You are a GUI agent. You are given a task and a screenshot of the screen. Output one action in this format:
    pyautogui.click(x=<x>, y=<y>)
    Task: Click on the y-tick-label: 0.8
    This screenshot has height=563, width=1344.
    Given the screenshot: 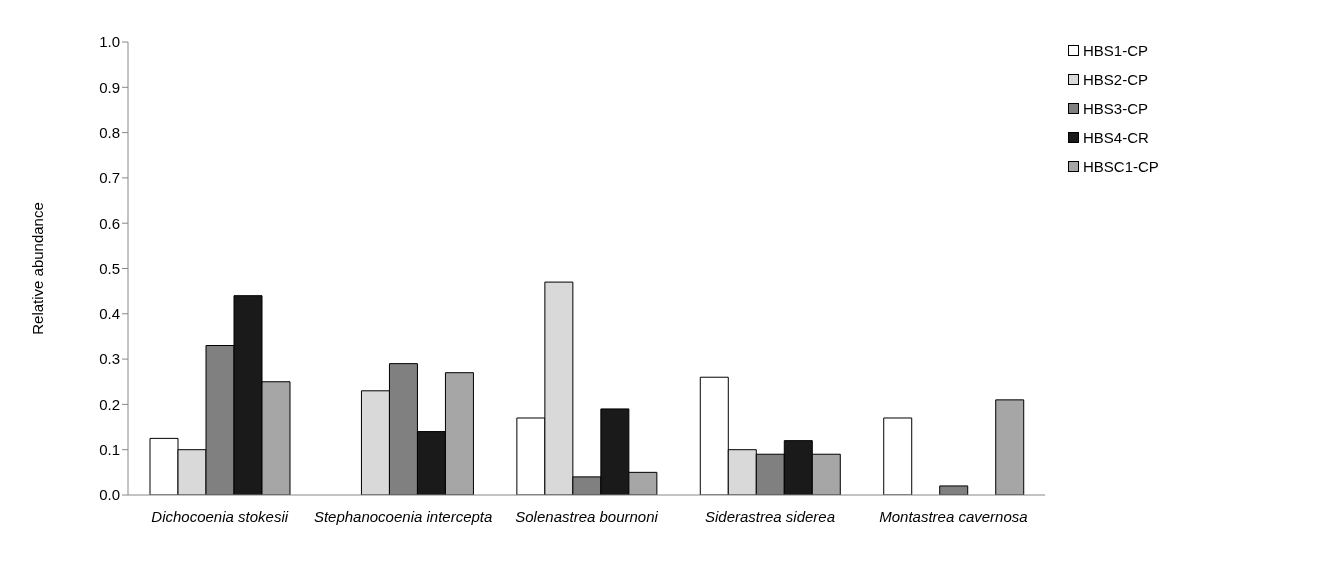 What is the action you would take?
    pyautogui.click(x=109, y=132)
    